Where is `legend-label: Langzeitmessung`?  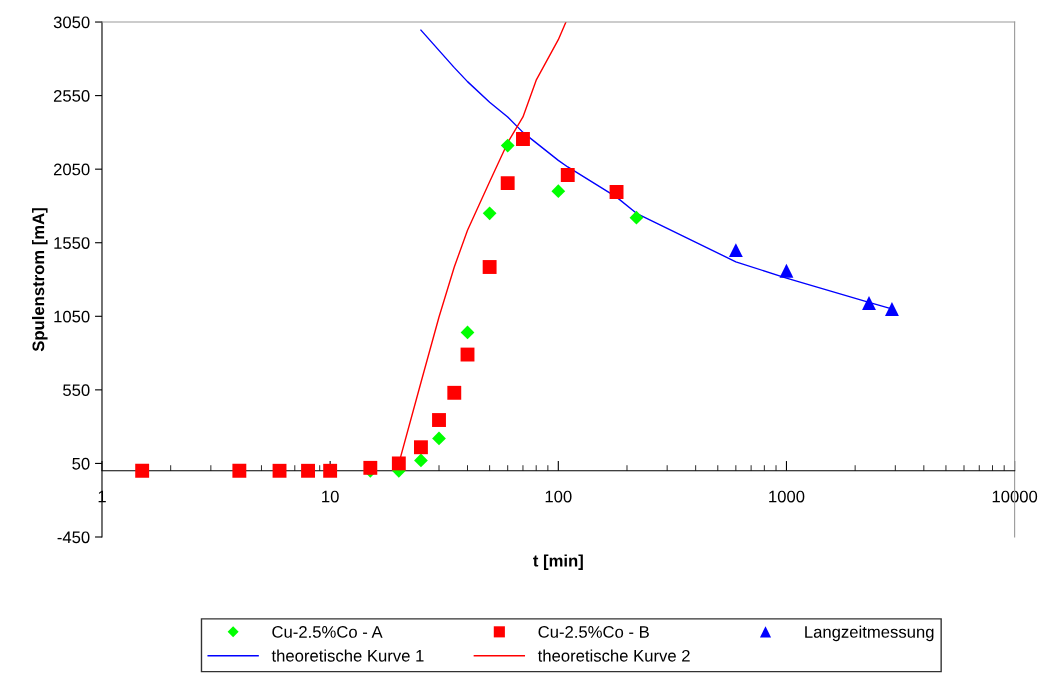 legend-label: Langzeitmessung is located at coordinates (869, 633).